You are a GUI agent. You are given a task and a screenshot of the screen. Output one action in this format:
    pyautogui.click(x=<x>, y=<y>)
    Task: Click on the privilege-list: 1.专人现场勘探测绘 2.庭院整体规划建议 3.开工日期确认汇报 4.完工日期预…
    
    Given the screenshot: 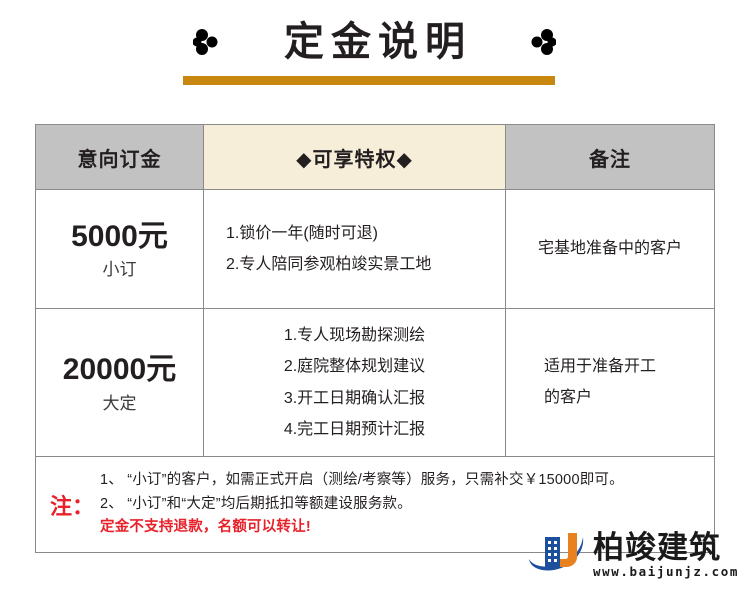 What is the action you would take?
    pyautogui.click(x=354, y=382)
    